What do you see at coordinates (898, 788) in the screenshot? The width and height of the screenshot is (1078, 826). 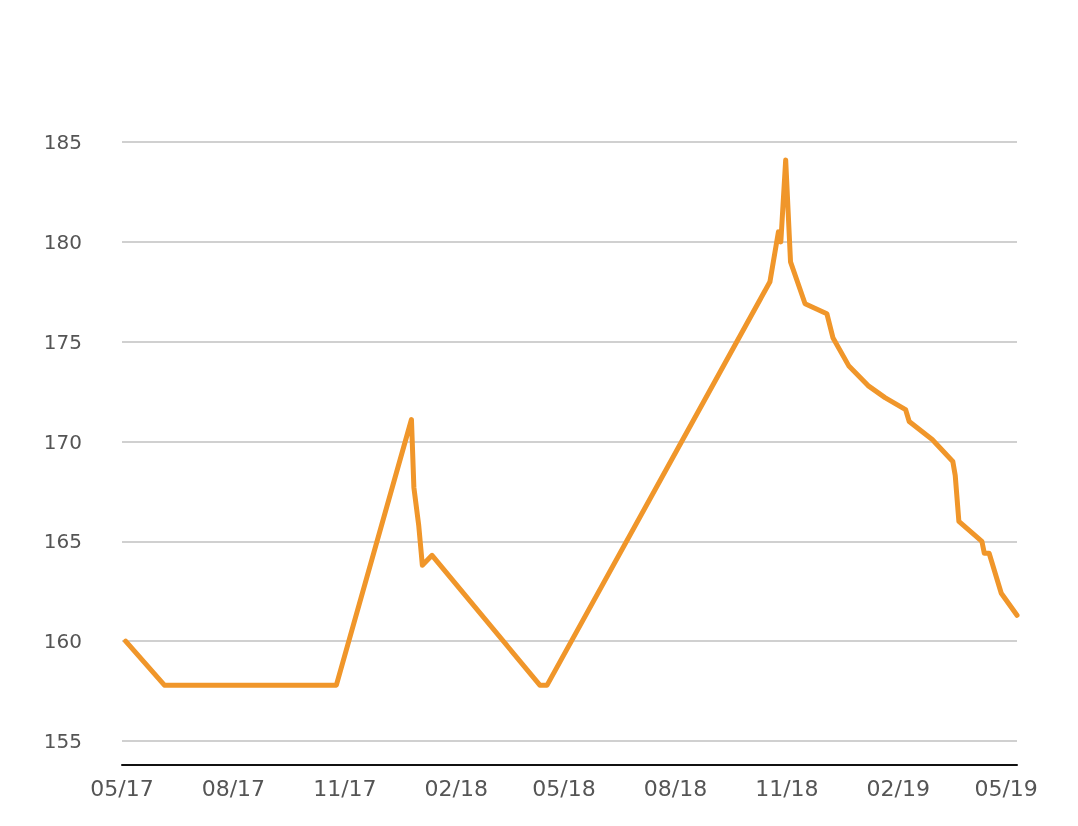 I see `x-tick-label: 02/19` at bounding box center [898, 788].